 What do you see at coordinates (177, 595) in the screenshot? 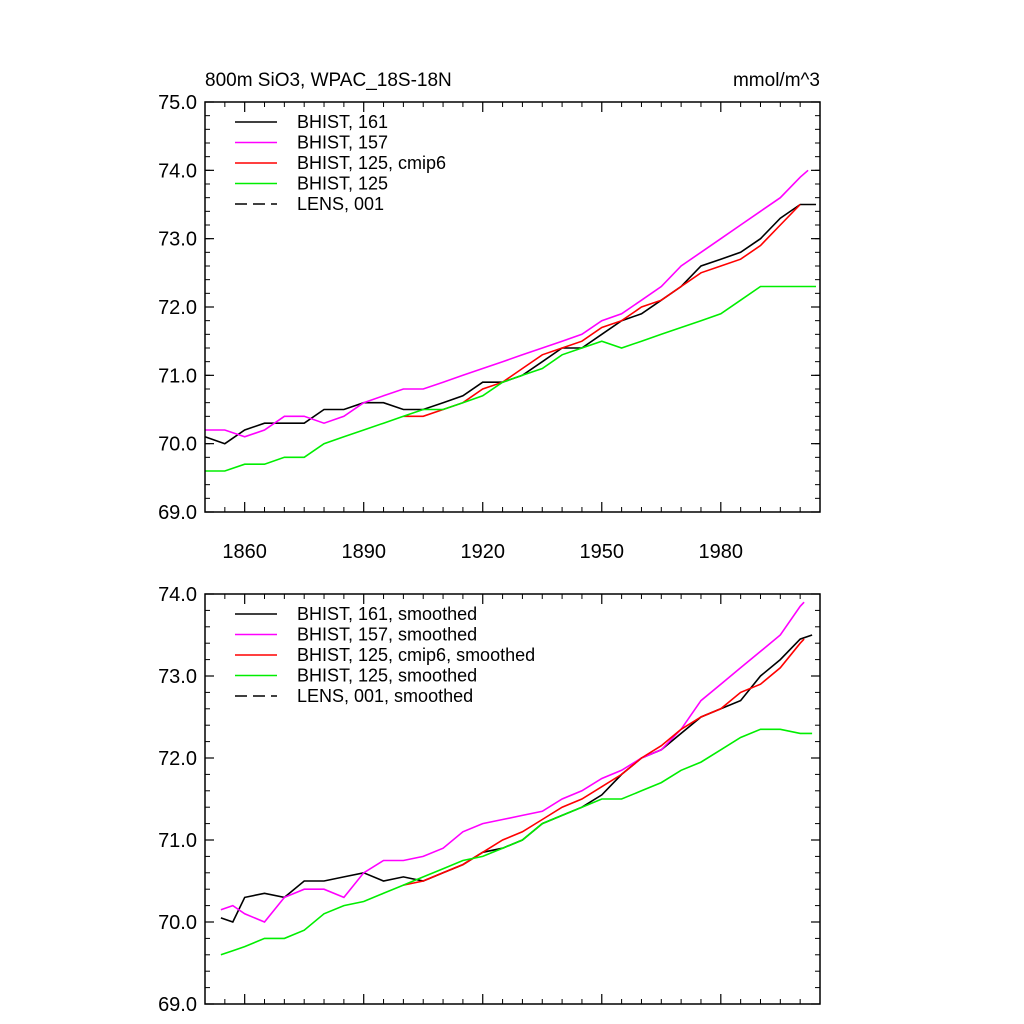
I see `bottom-ytick-label: 74.0` at bounding box center [177, 595].